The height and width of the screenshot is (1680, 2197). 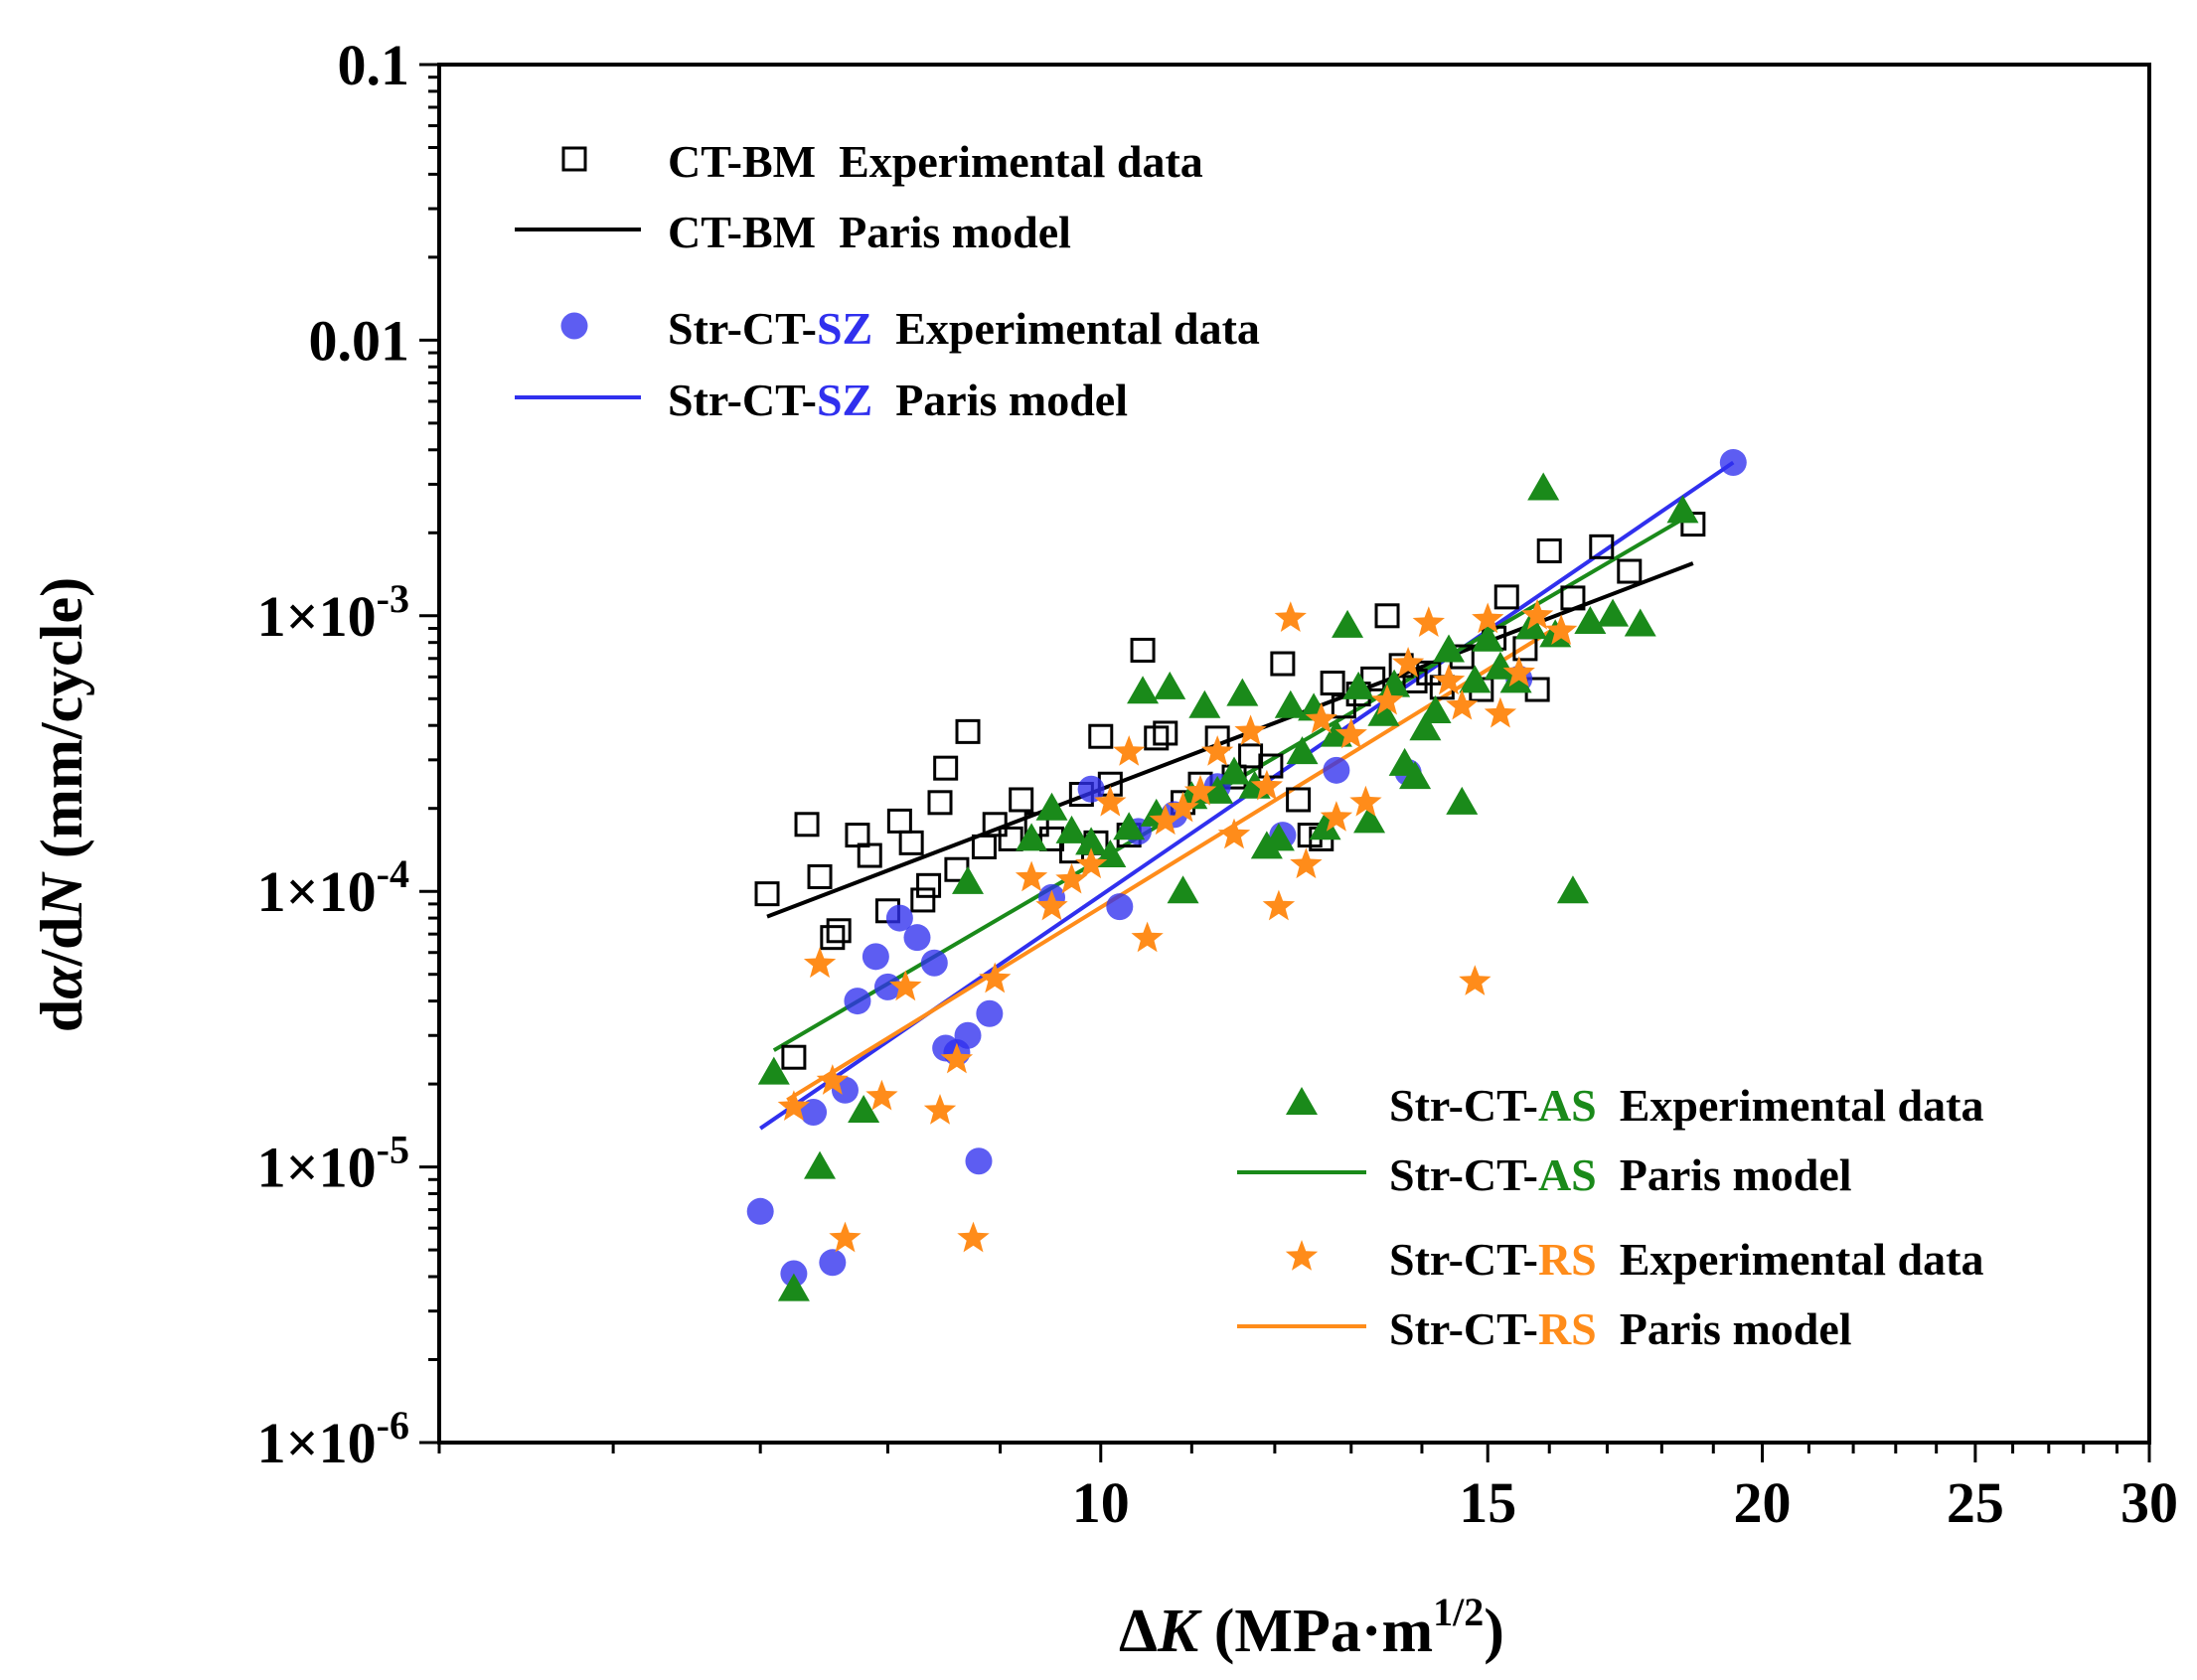 I want to click on legend-label: Str-CT-RS Paris model, so click(x=1621, y=1329).